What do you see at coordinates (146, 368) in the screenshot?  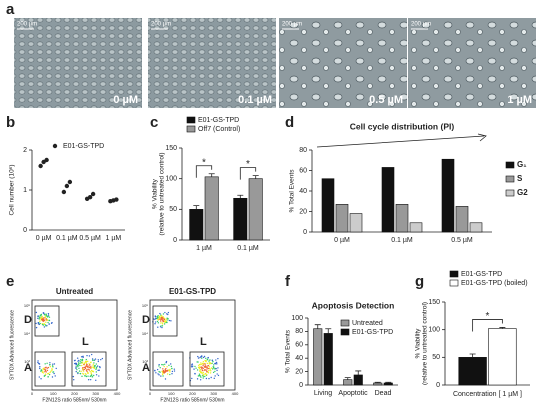 I see `gate-label: A` at bounding box center [146, 368].